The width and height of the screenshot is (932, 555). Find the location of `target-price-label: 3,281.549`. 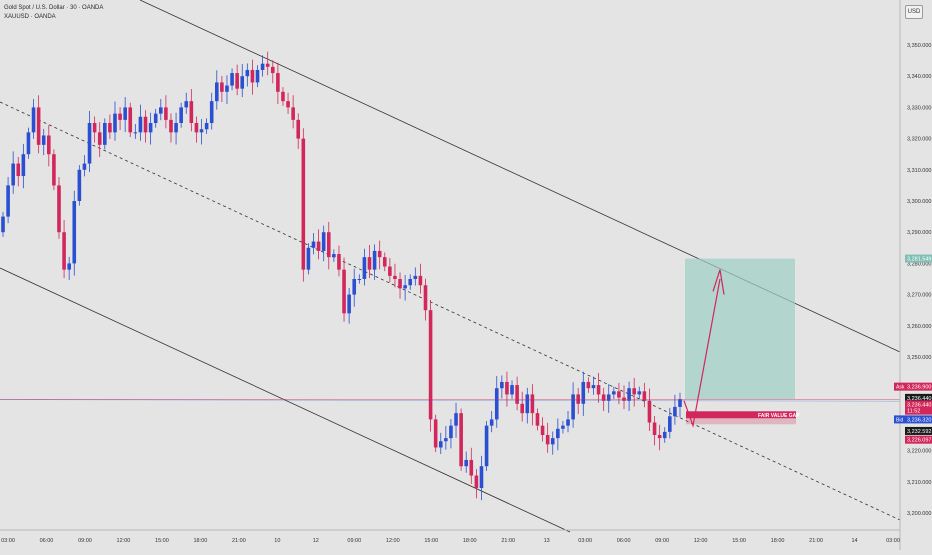

target-price-label: 3,281.549 is located at coordinates (919, 260).